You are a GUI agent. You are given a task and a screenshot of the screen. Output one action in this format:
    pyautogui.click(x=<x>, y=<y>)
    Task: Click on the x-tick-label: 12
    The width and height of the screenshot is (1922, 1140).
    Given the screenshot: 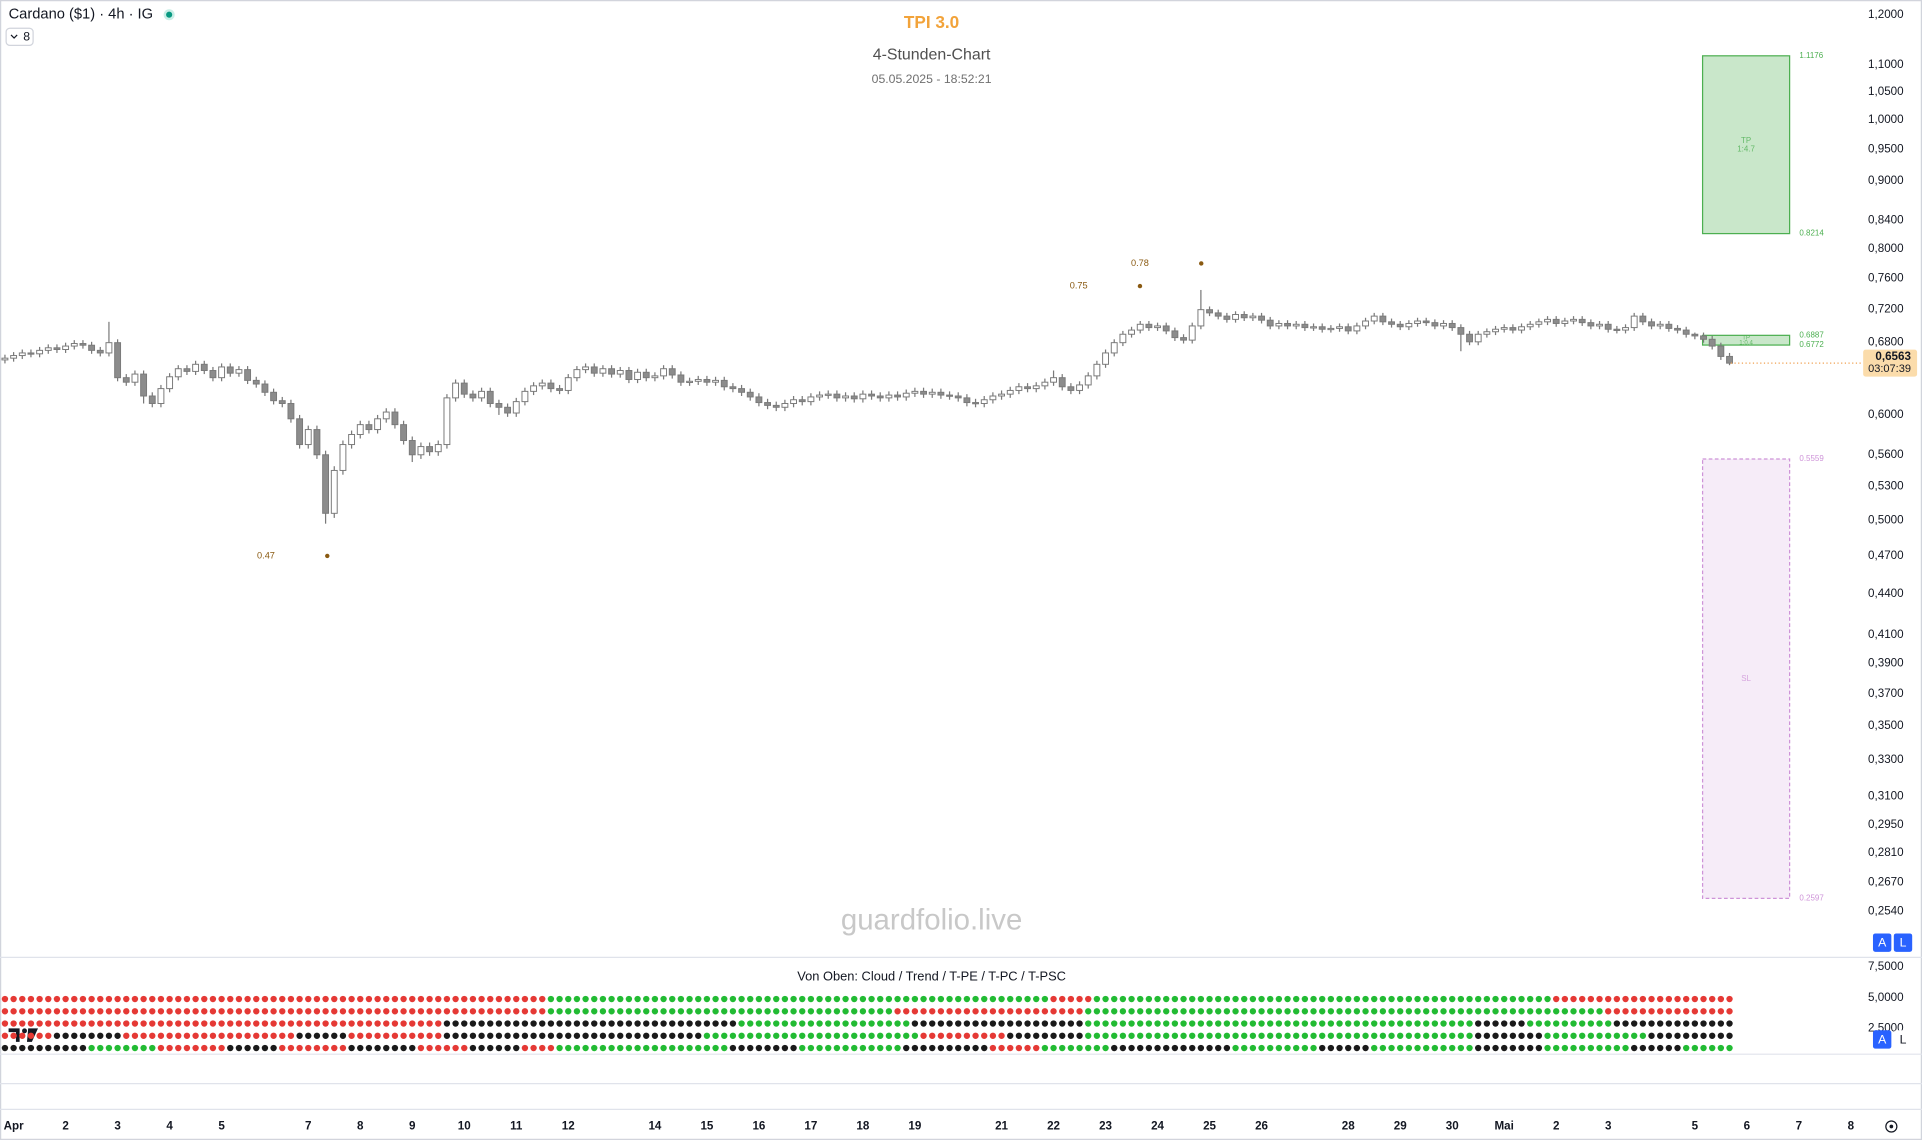 What is the action you would take?
    pyautogui.click(x=568, y=1126)
    